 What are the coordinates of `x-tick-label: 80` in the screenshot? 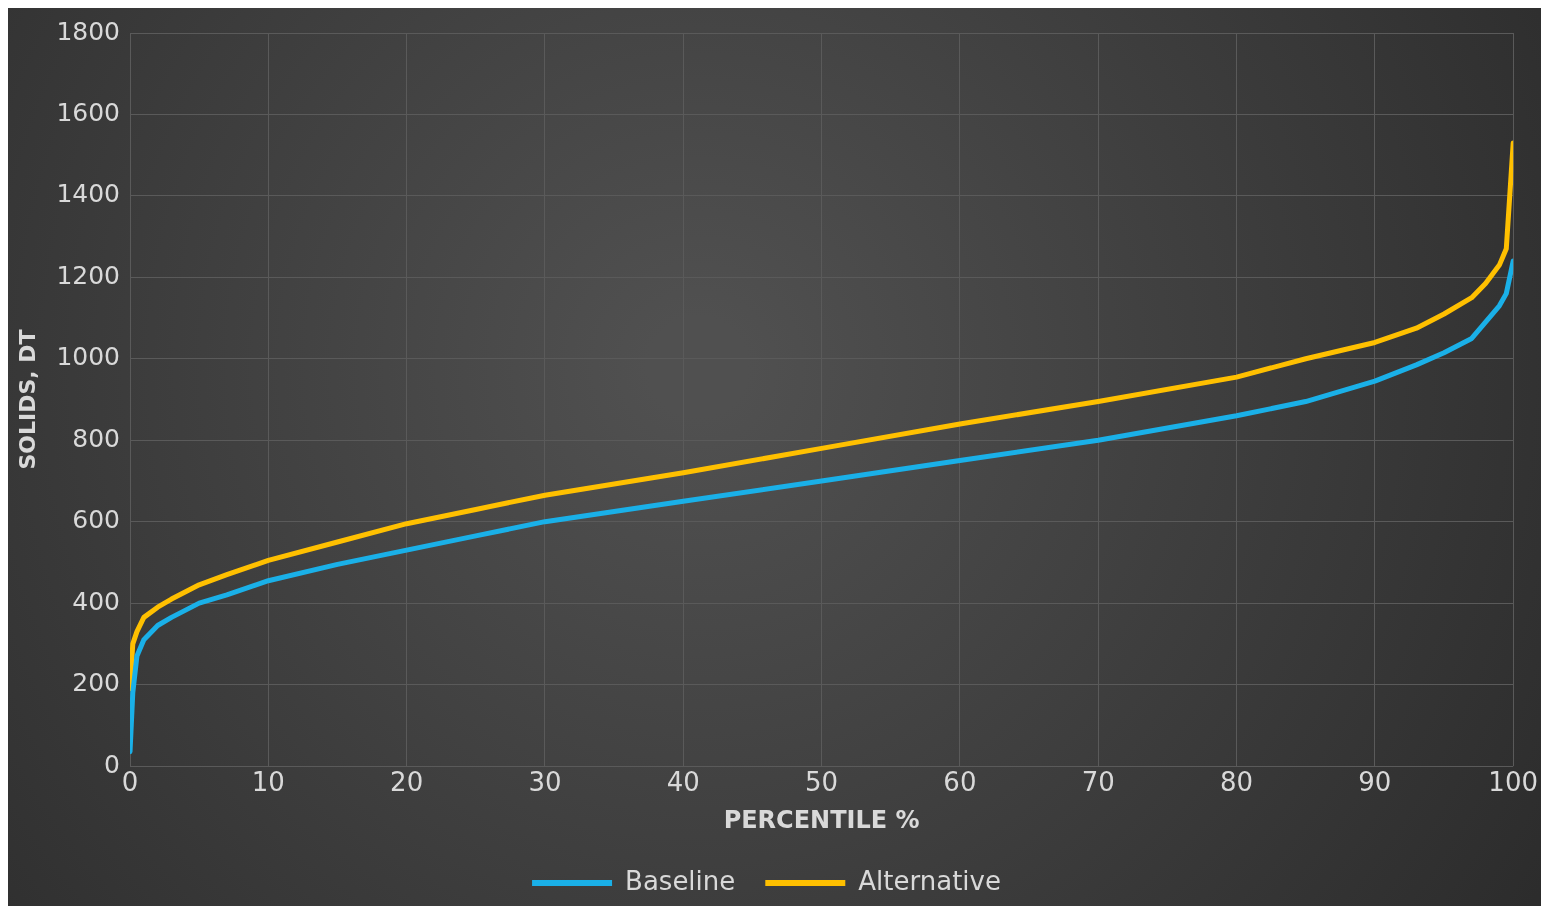 It's located at (1237, 782).